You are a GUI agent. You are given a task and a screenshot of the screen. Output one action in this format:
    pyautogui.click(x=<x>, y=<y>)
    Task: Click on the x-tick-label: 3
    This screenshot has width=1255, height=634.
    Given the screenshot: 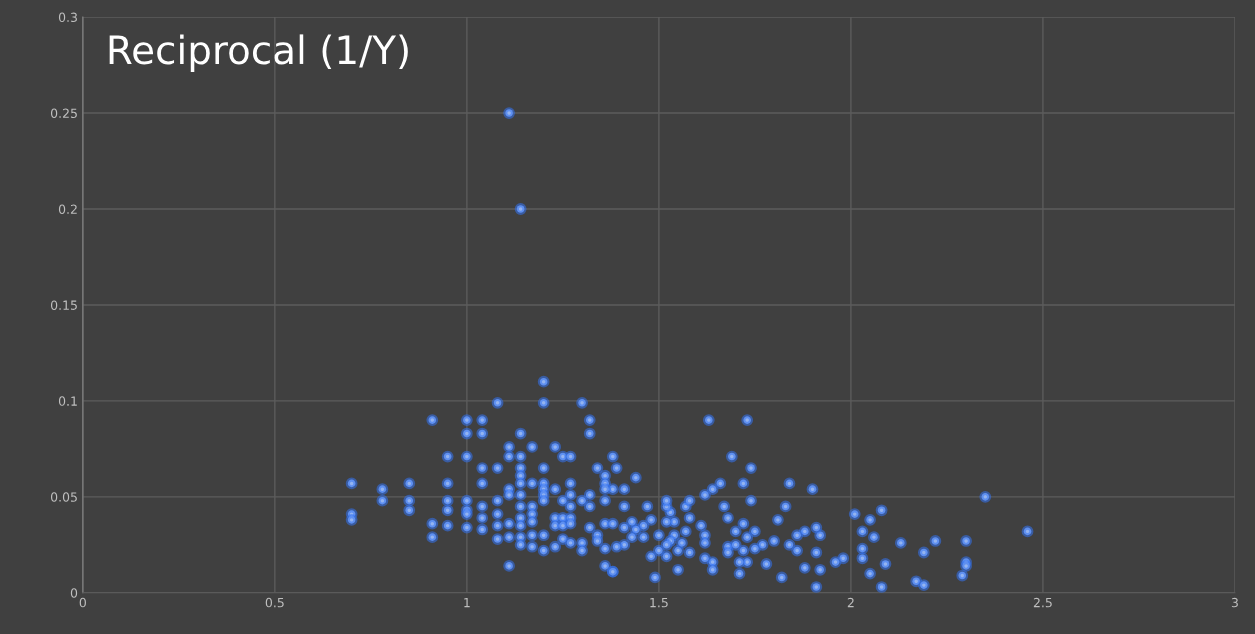 What is the action you would take?
    pyautogui.click(x=1234, y=602)
    